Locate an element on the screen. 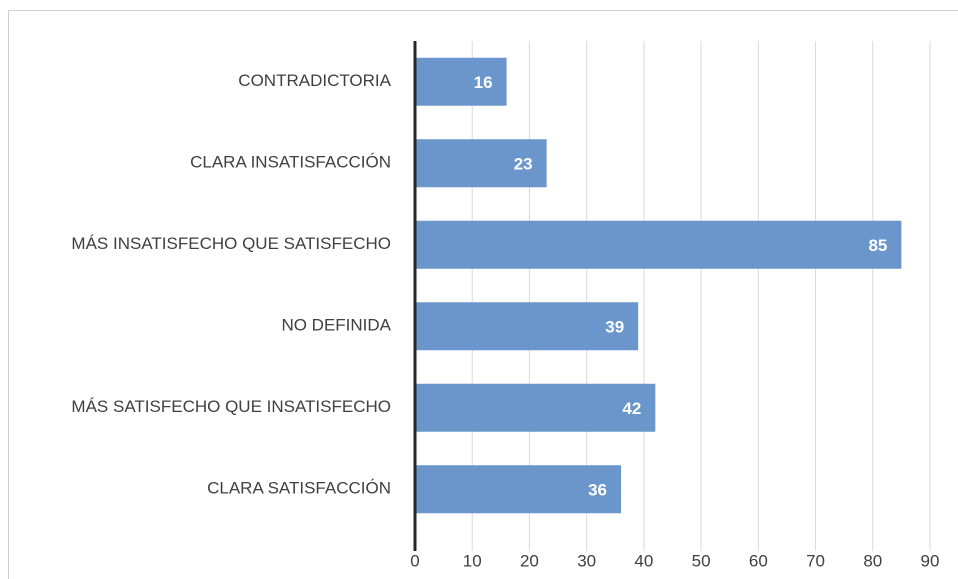 This screenshot has width=958, height=579. y-tick-label: CONTRADICTORIA is located at coordinates (314, 80).